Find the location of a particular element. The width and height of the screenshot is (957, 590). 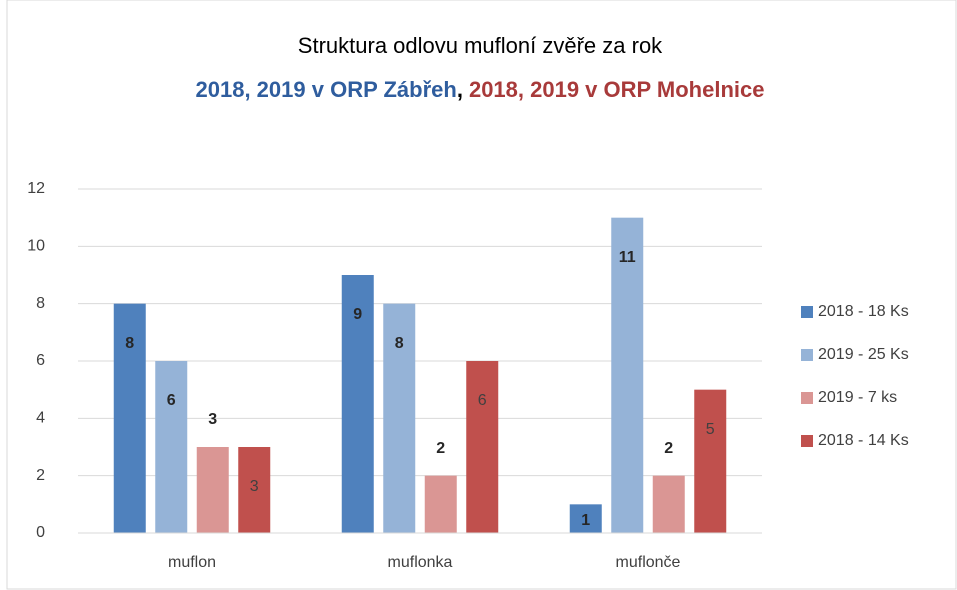

y-tick-label: 12 is located at coordinates (36, 188).